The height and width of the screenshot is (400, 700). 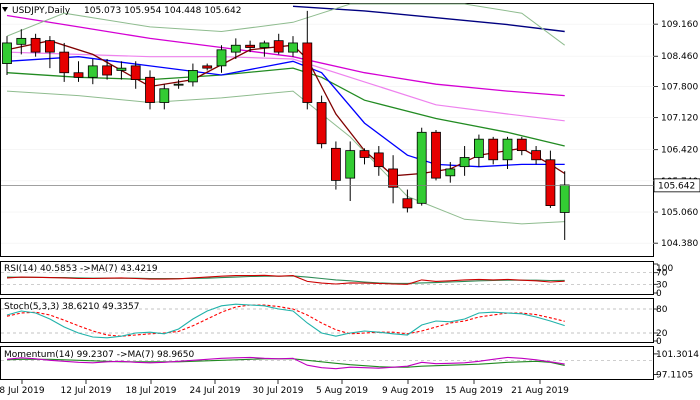 What do you see at coordinates (428, 19) in the screenshot?
I see `overlay-line` at bounding box center [428, 19].